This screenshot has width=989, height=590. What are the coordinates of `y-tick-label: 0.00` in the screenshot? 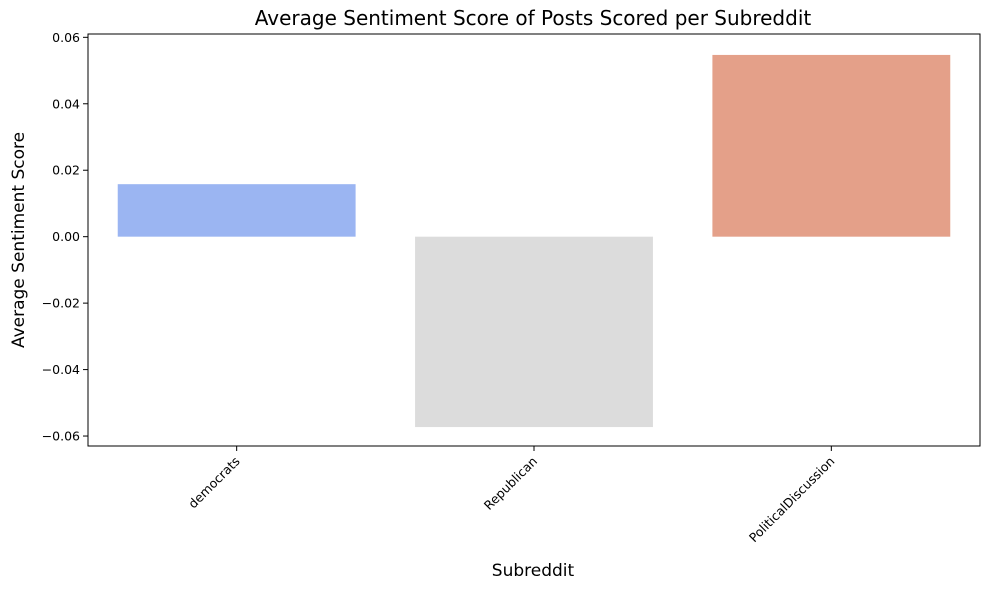 It's located at (66, 236).